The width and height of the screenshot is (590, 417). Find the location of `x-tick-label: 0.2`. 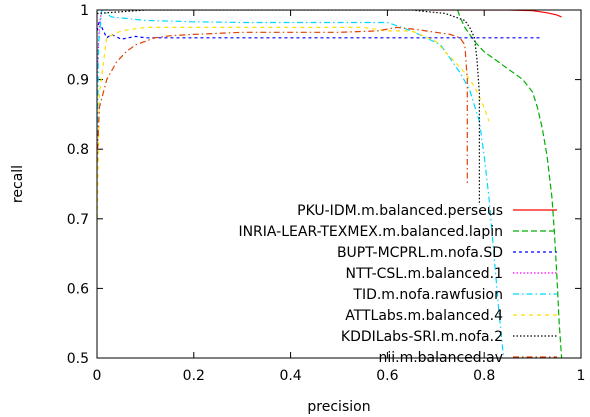

x-tick-label: 0.2 is located at coordinates (194, 376).